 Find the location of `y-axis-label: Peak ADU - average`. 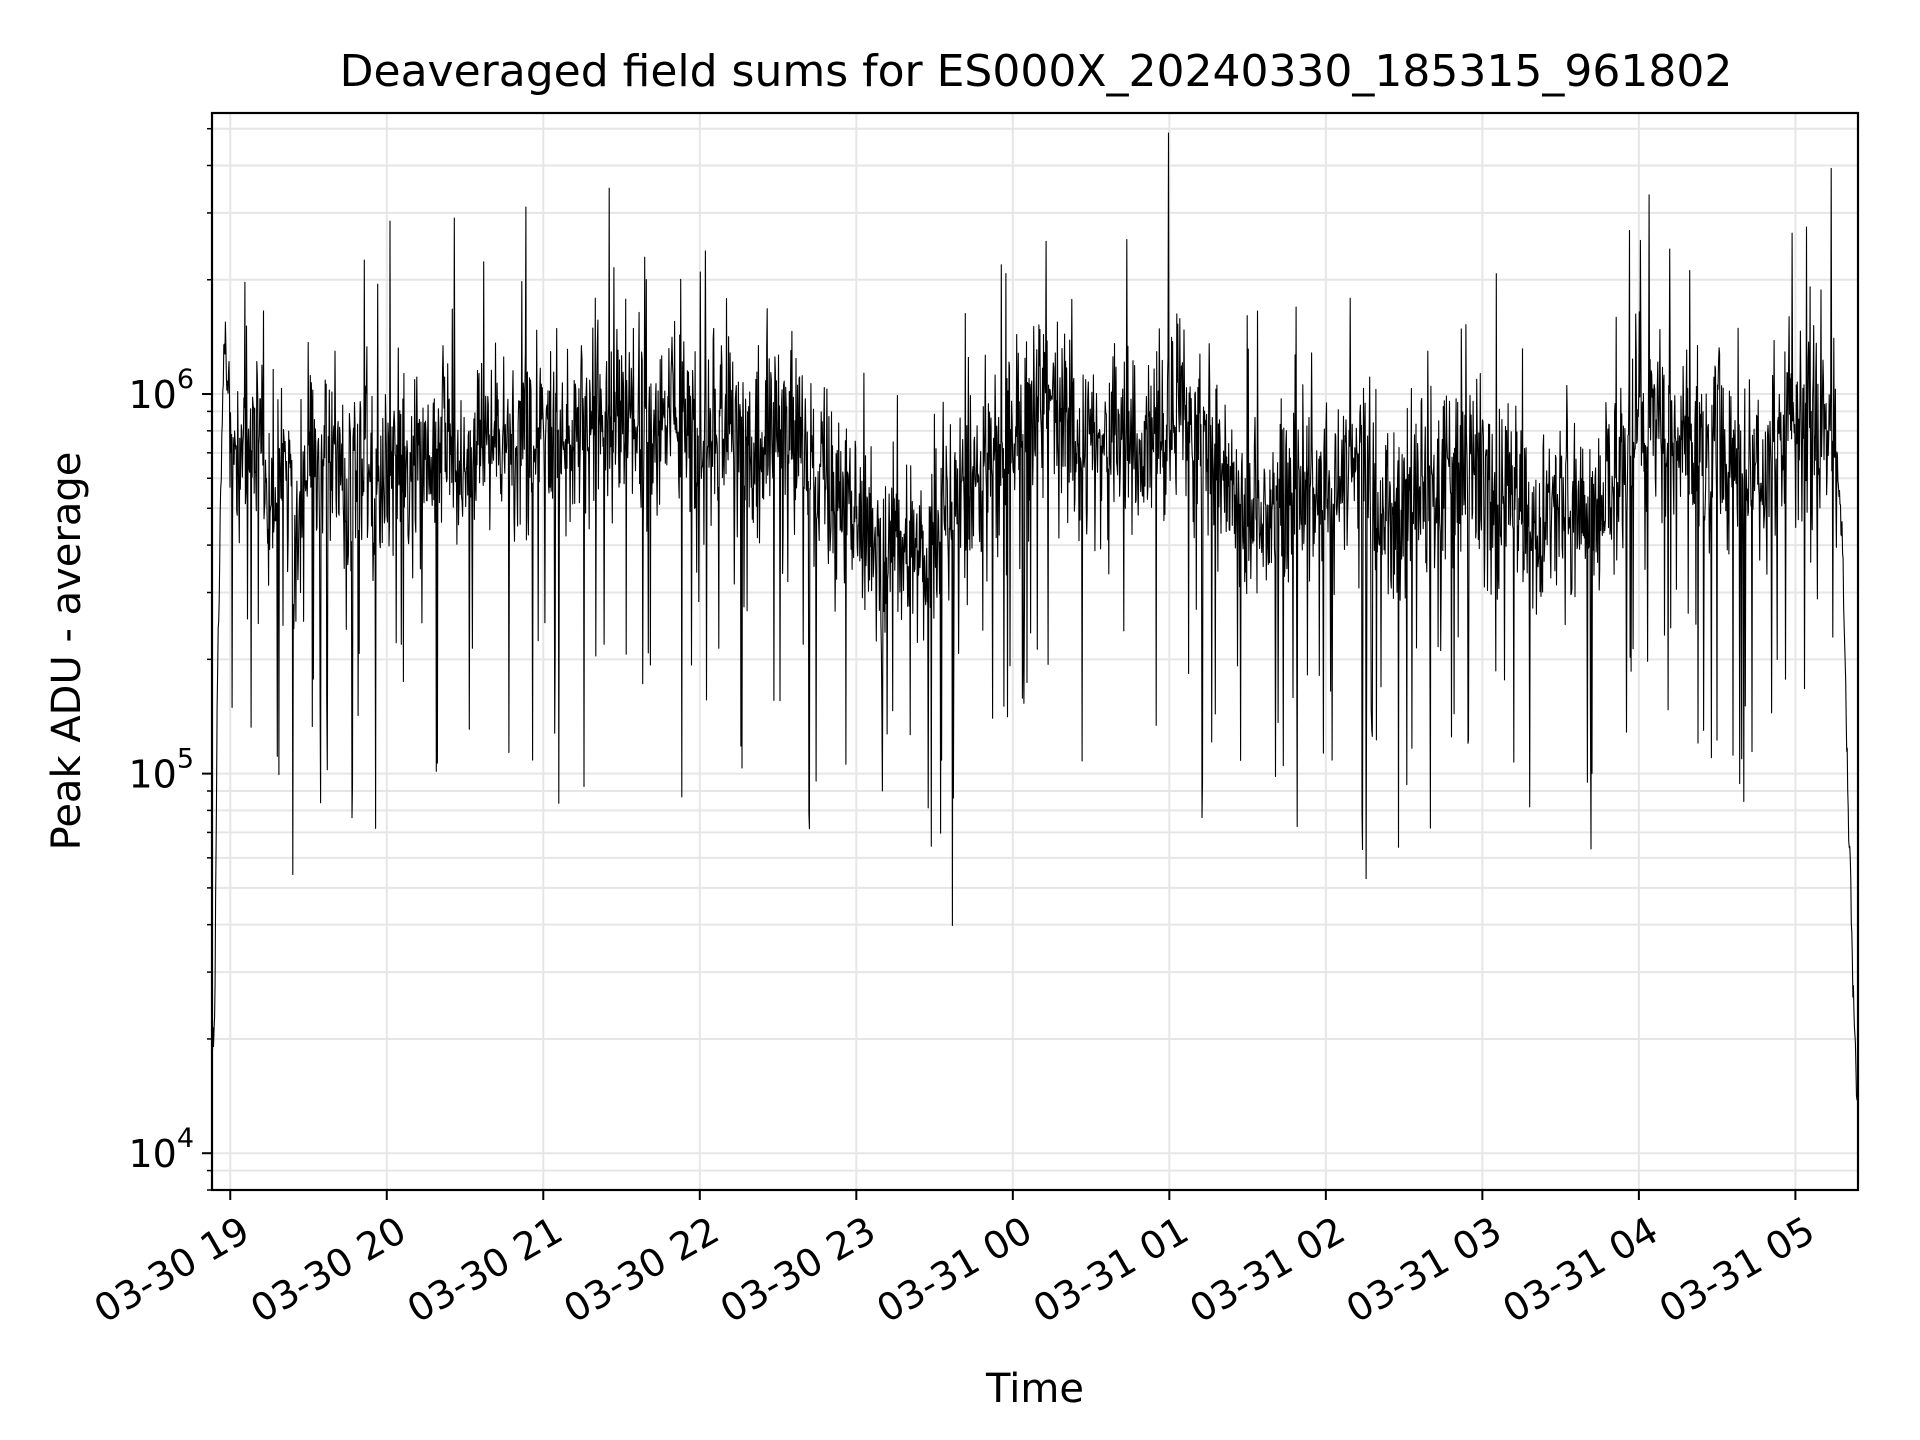

y-axis-label: Peak ADU - average is located at coordinates (67, 651).